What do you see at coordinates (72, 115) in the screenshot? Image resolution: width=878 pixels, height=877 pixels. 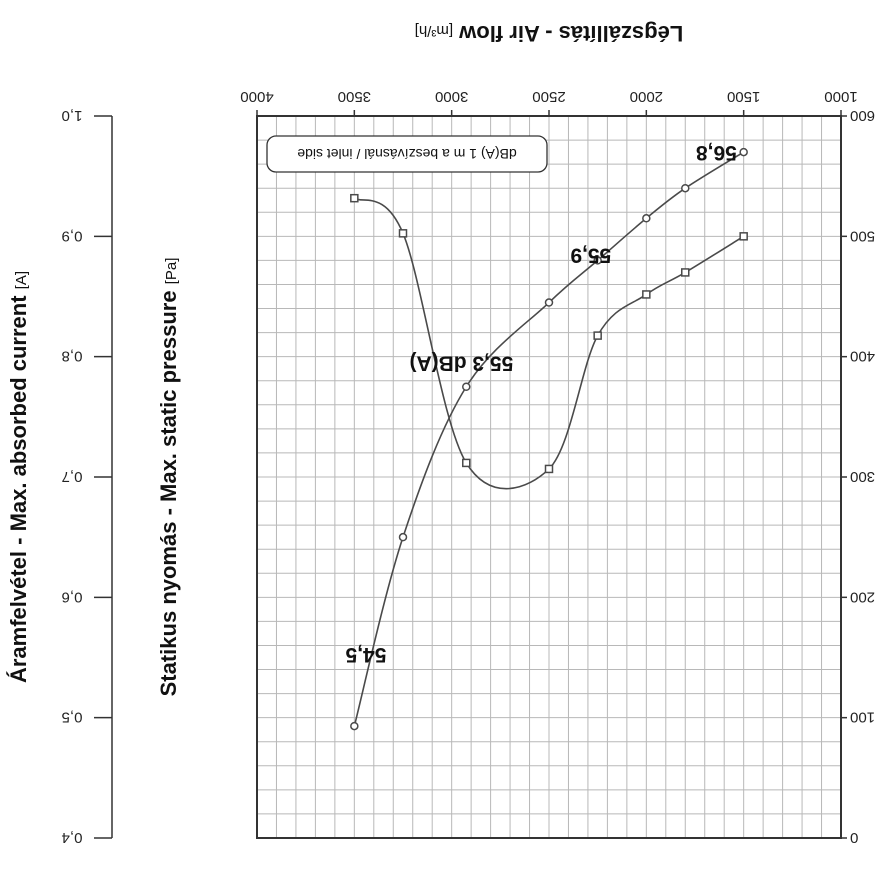 I see `y2-tick-label: 1,0` at bounding box center [72, 115].